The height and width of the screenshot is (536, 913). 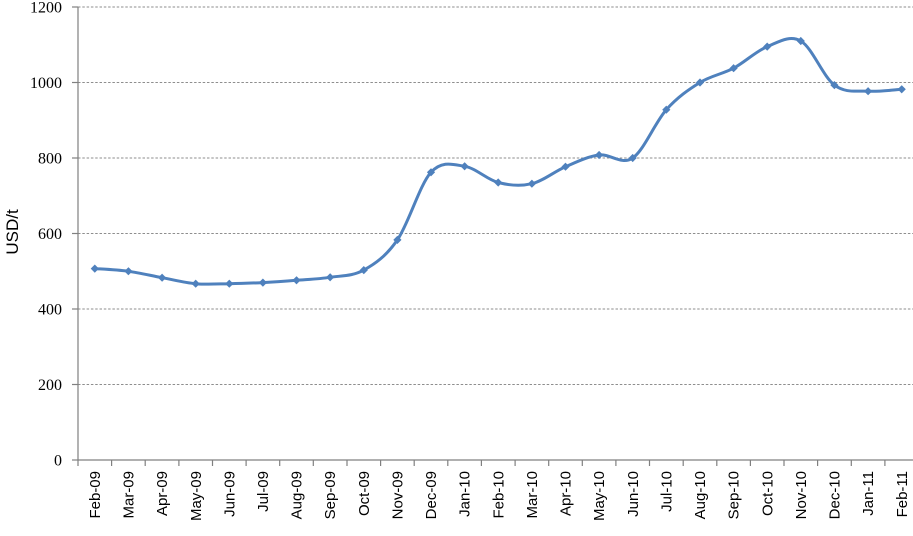 I want to click on x-tick-label: Feb-10, so click(x=498, y=495).